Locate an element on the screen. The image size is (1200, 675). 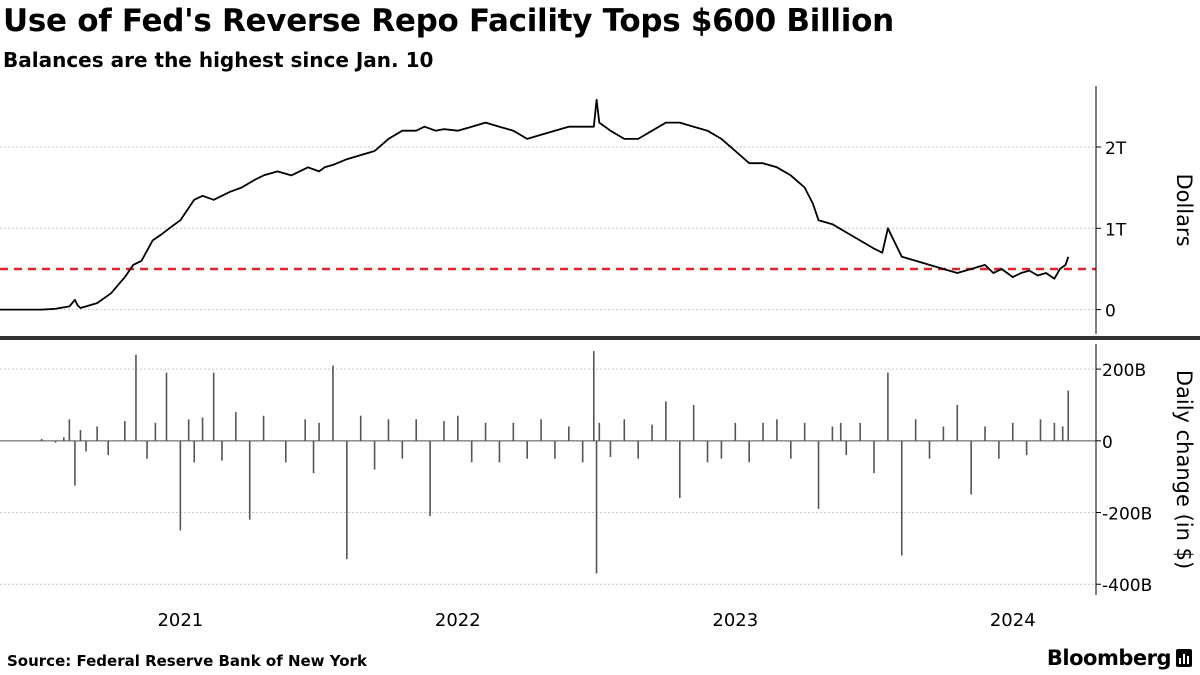
x-tick-label: 2024 is located at coordinates (1013, 620).